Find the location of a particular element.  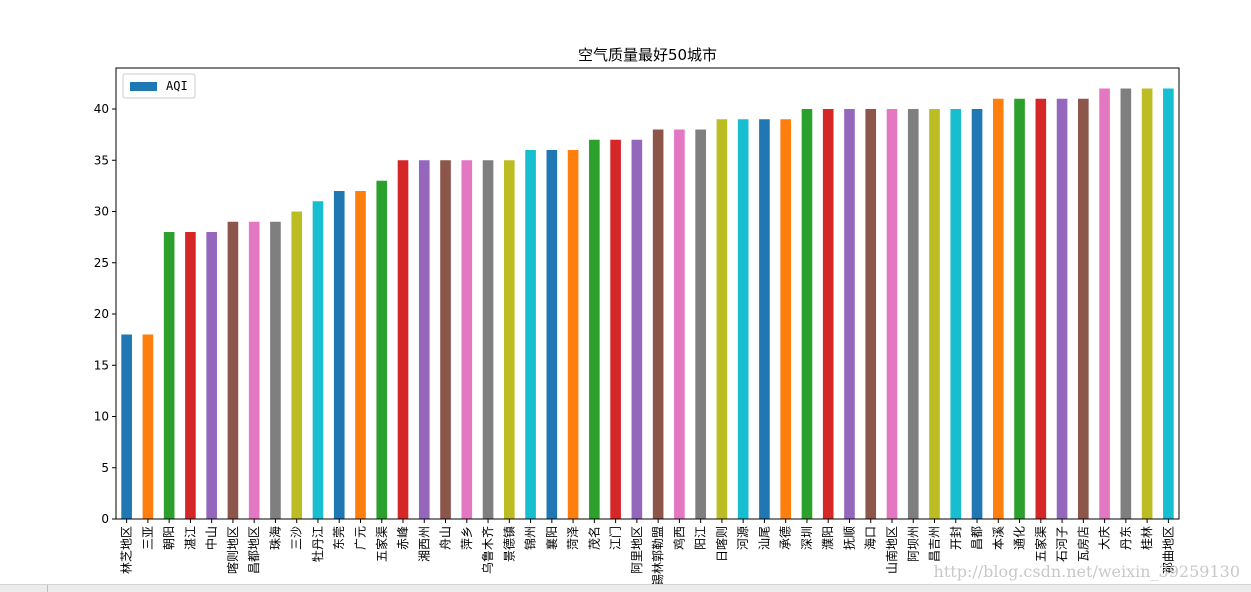

x-tick-label: 桂林 is located at coordinates (1146, 538).